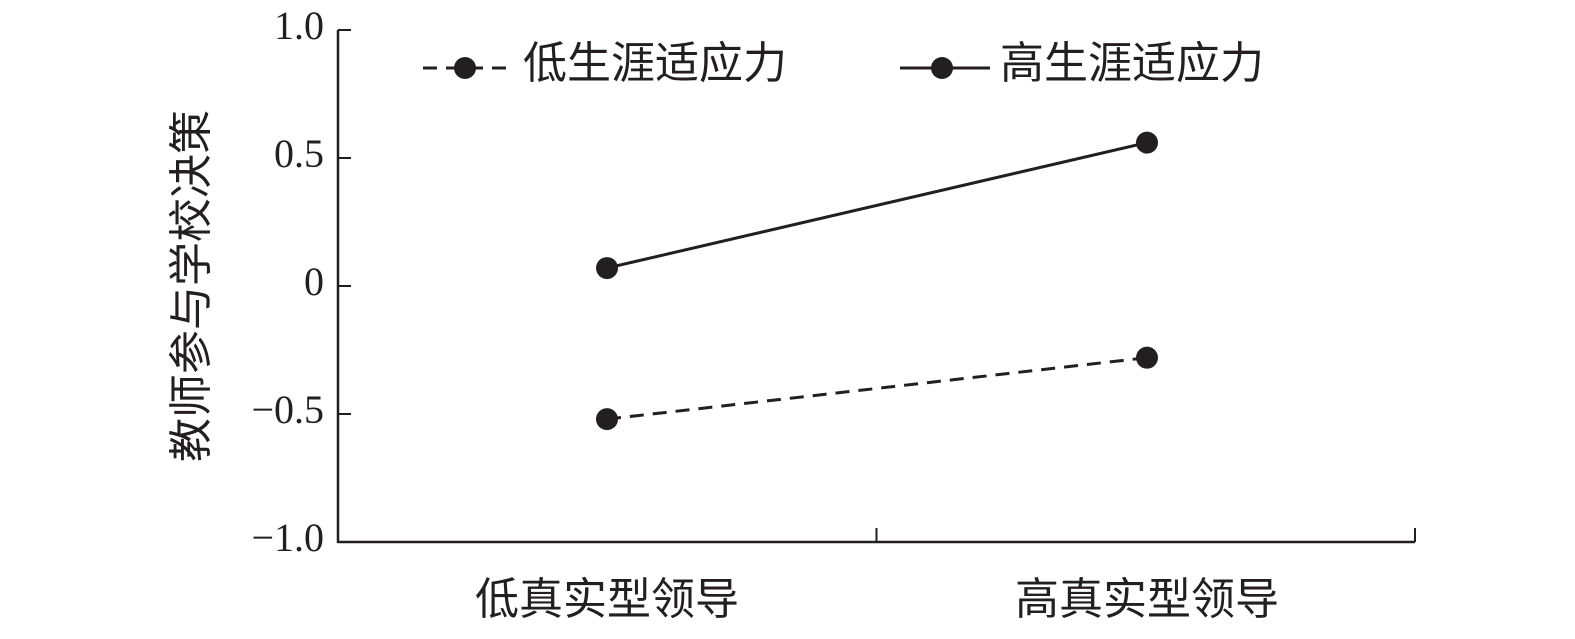 Image resolution: width=1575 pixels, height=639 pixels. Describe the element at coordinates (314, 281) in the screenshot. I see `y-tick-label: 0` at that location.